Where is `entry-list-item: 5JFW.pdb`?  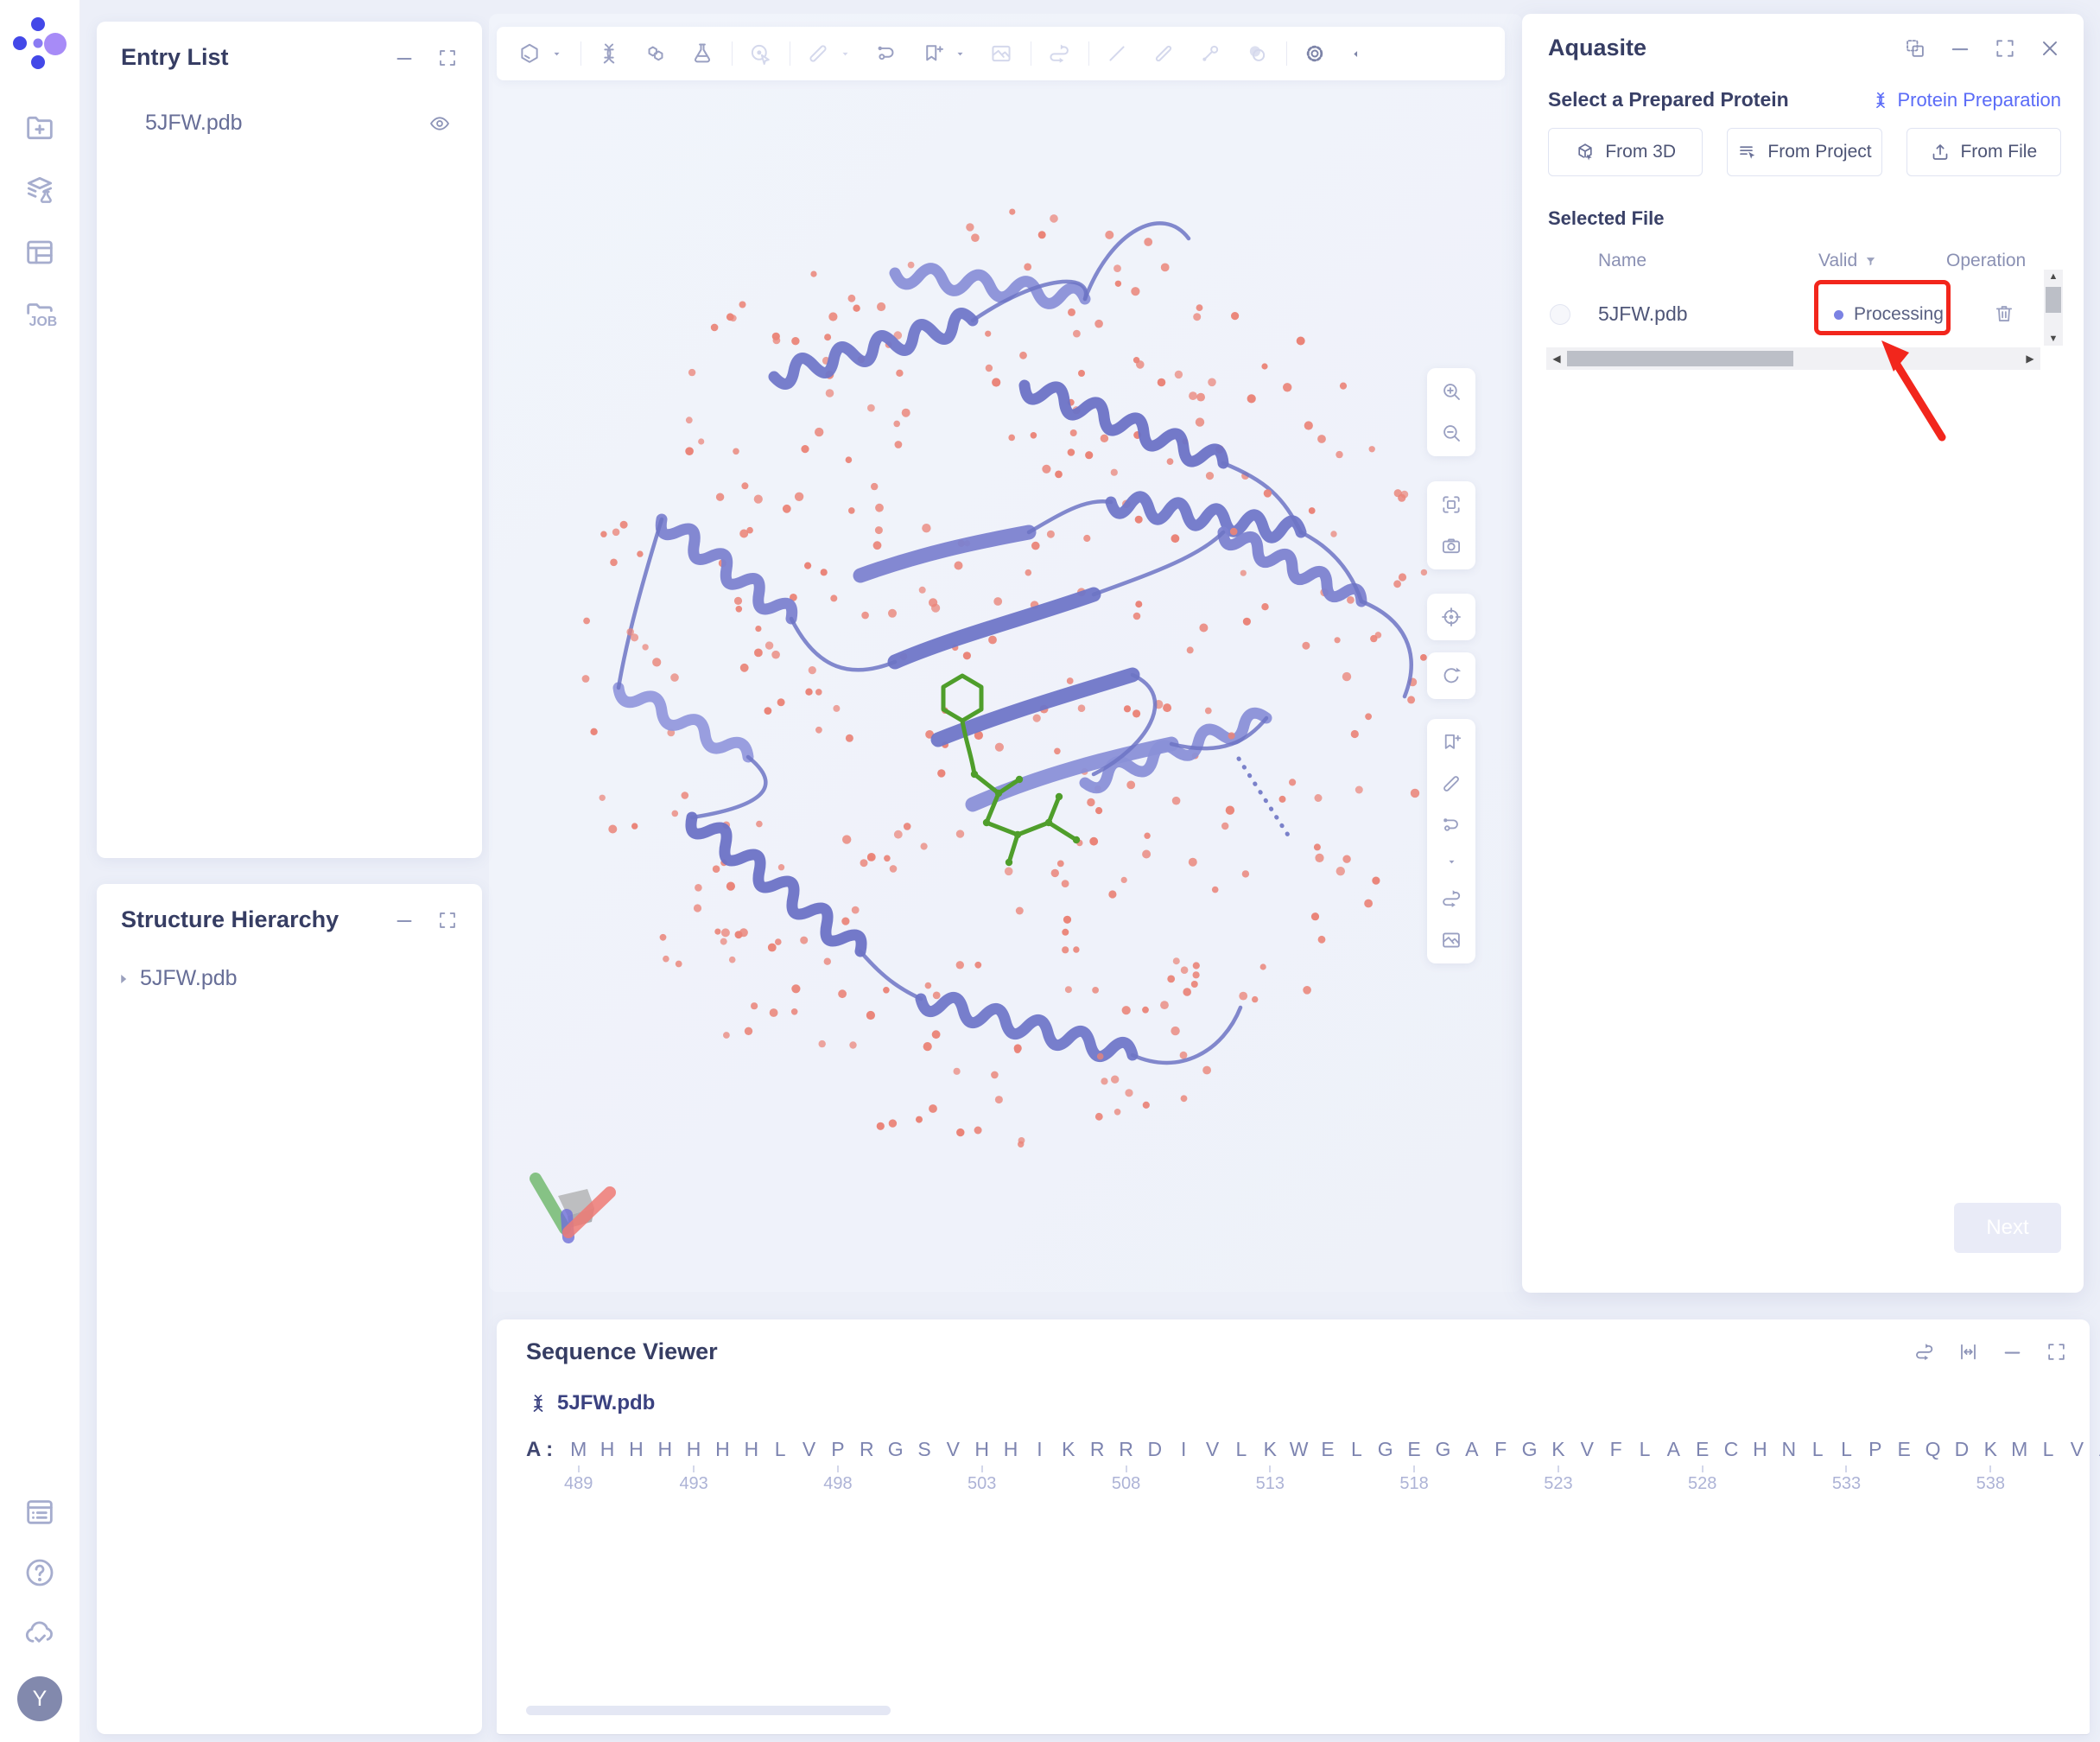 entry-list-item: 5JFW.pdb is located at coordinates (289, 123).